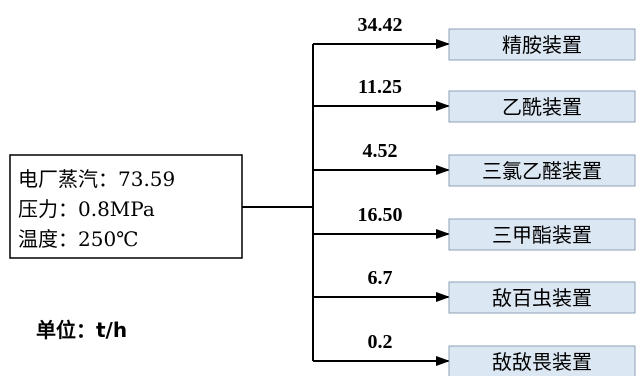 This screenshot has width=643, height=376. I want to click on flow-value: 6.7, so click(380, 278).